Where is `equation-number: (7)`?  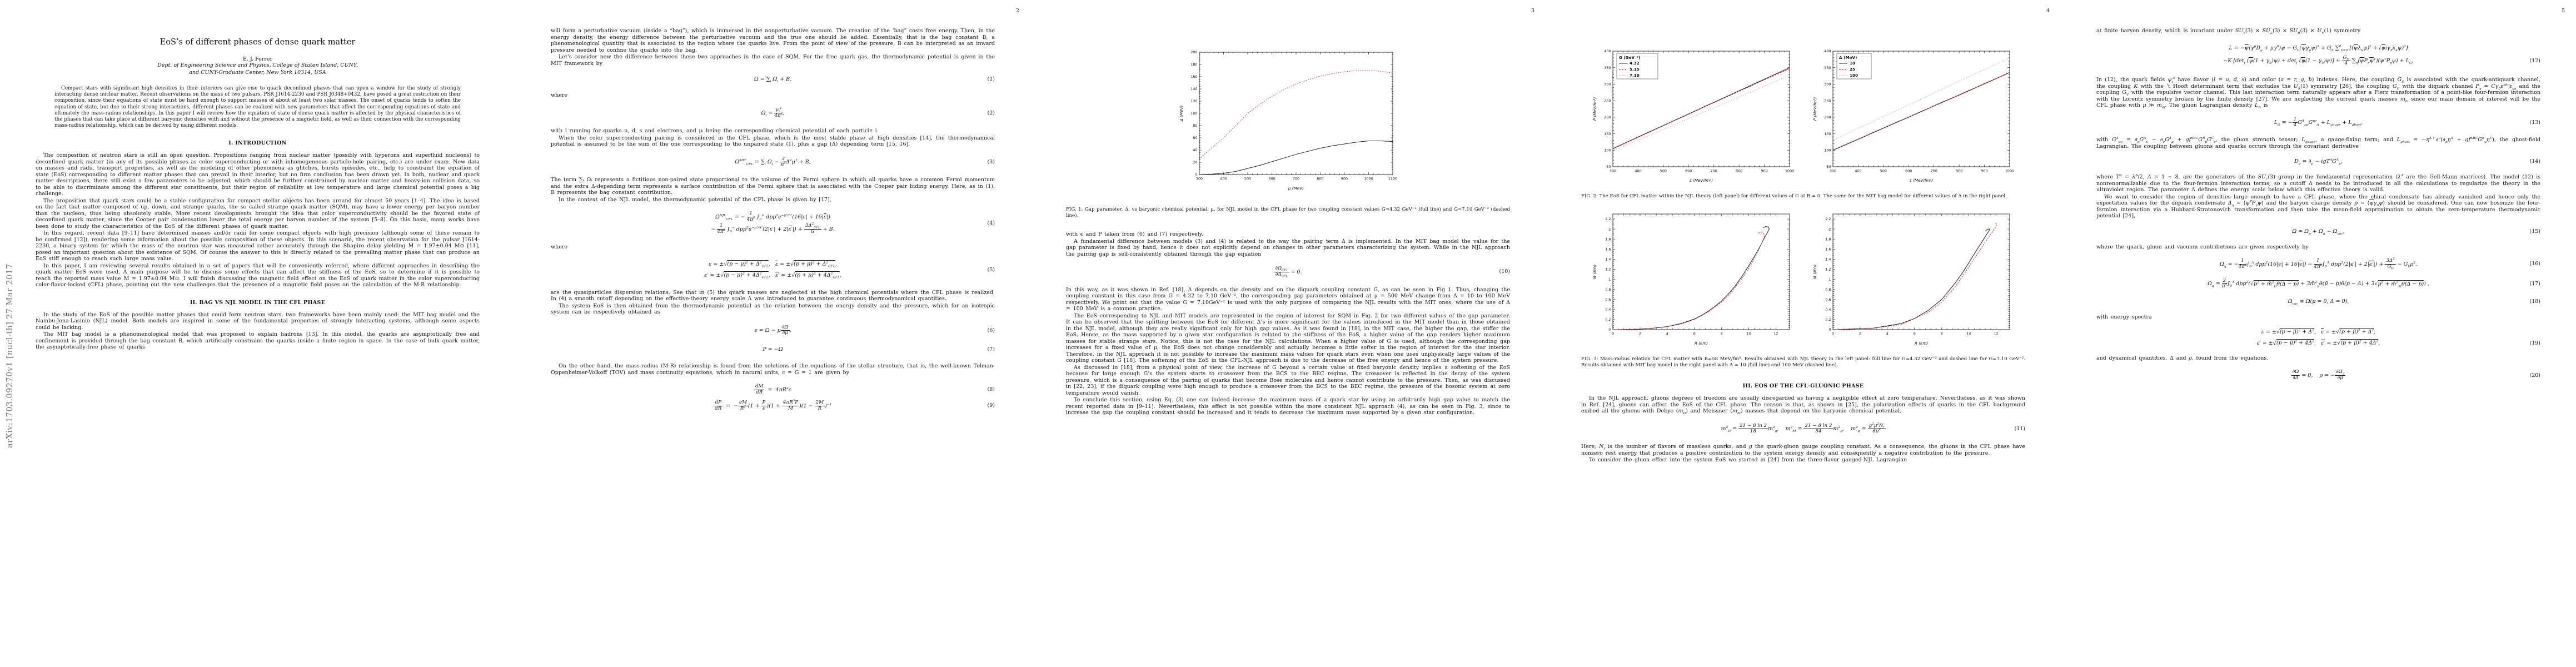 equation-number: (7) is located at coordinates (991, 349).